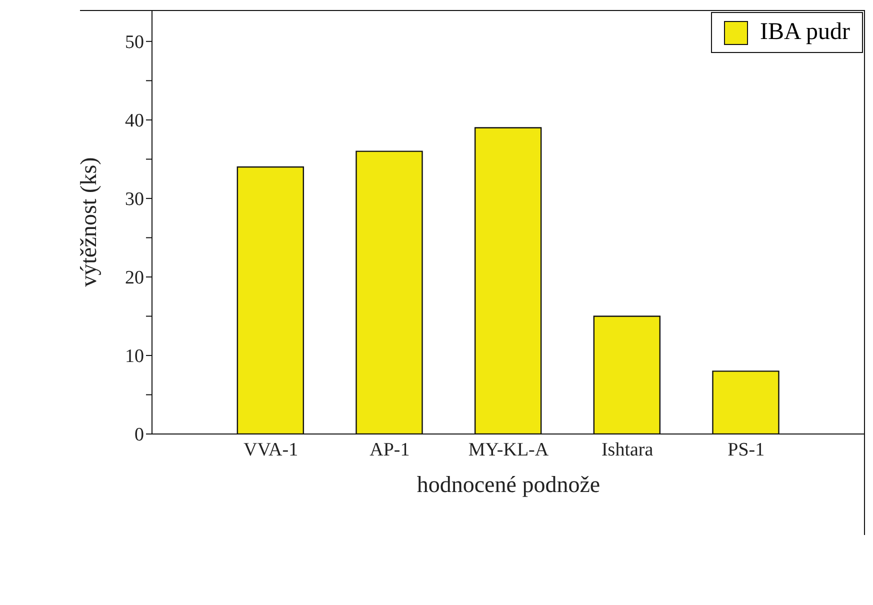  What do you see at coordinates (271, 449) in the screenshot?
I see `x-tick-label: VVA-1` at bounding box center [271, 449].